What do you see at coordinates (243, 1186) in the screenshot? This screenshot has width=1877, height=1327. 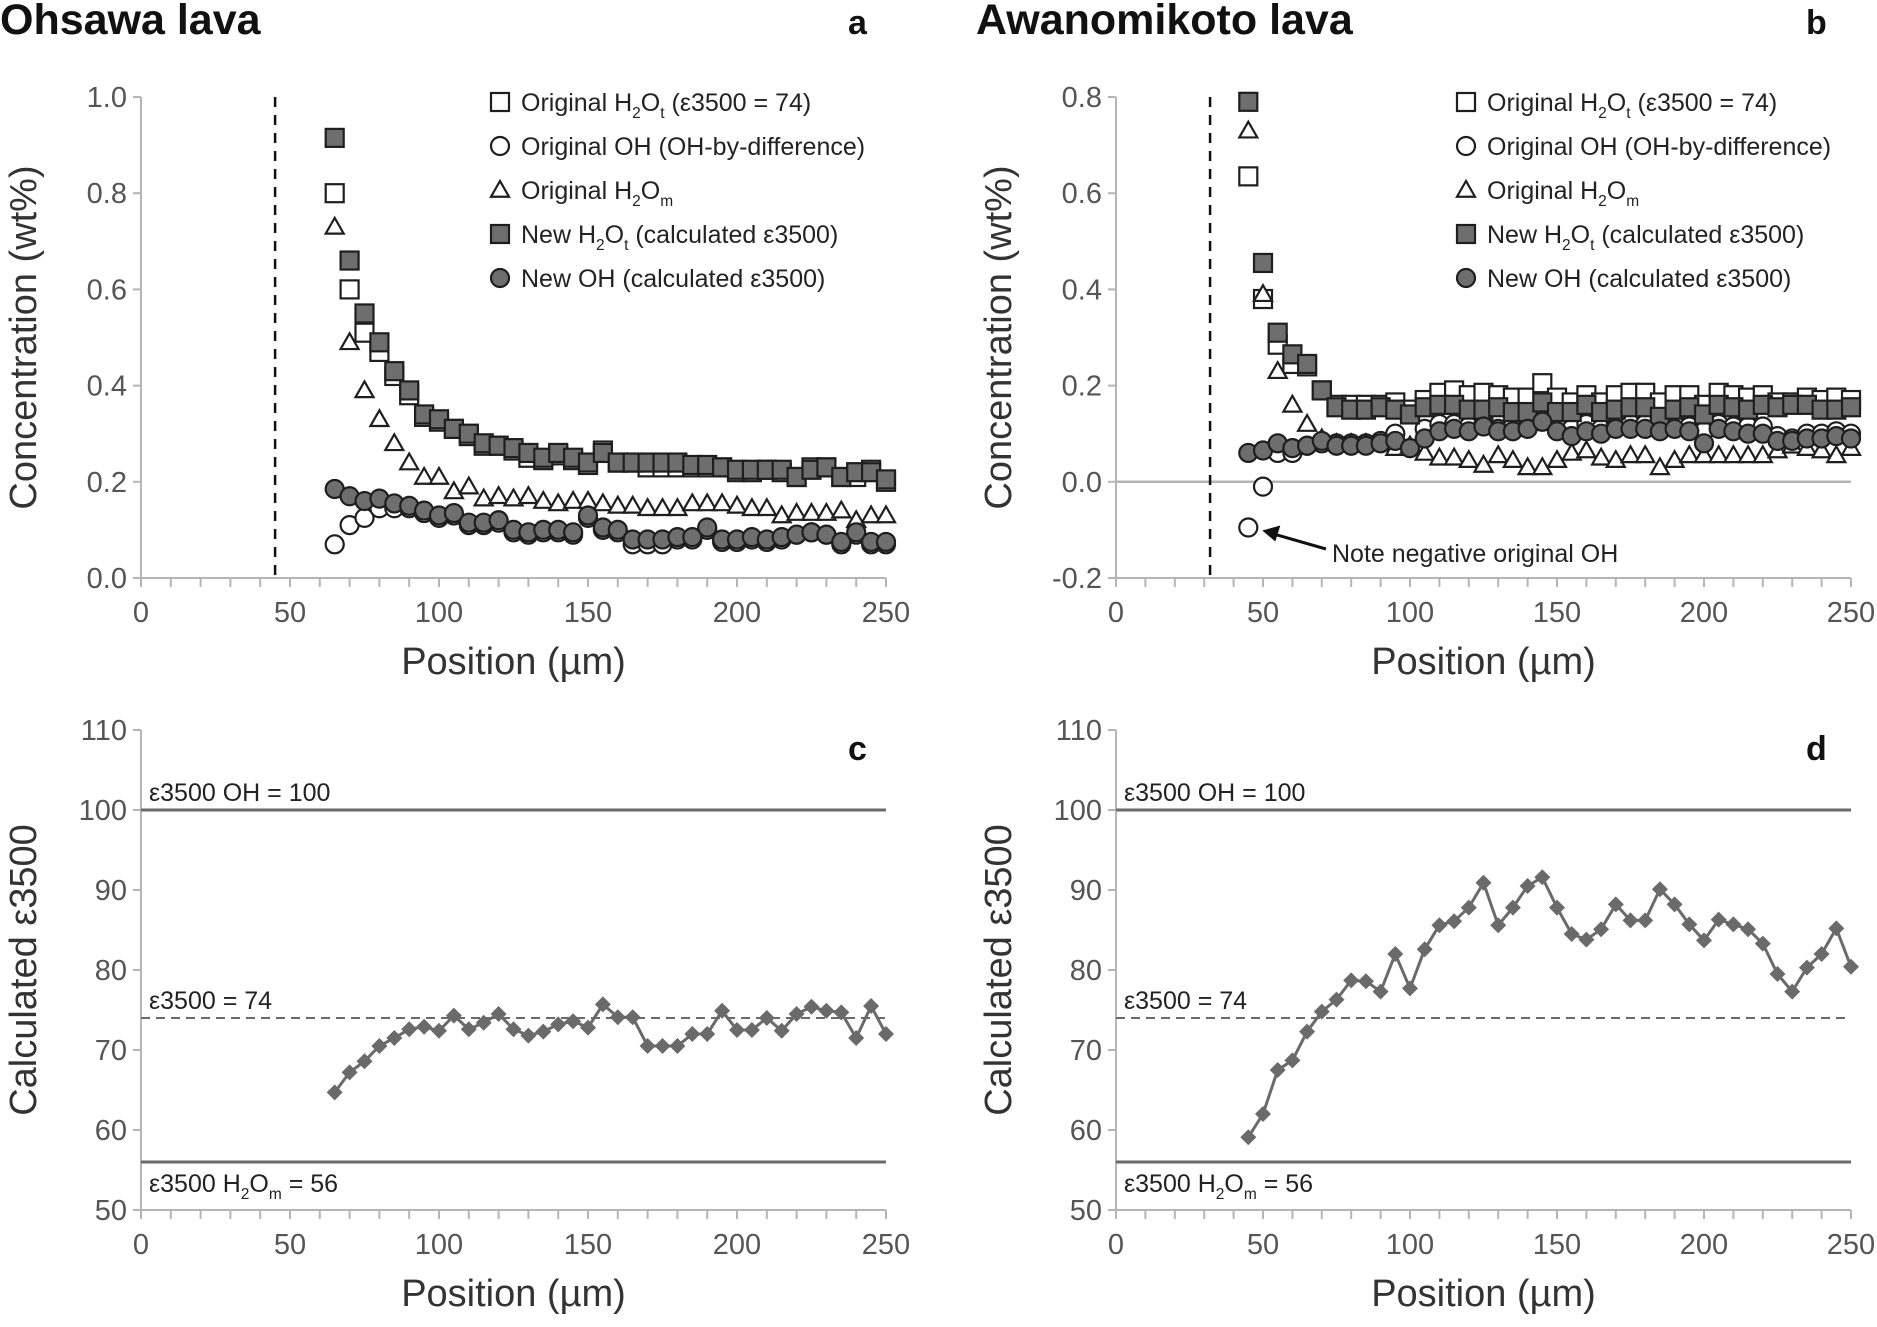 I see `reference-line-label: ε3500 H2Om = 56` at bounding box center [243, 1186].